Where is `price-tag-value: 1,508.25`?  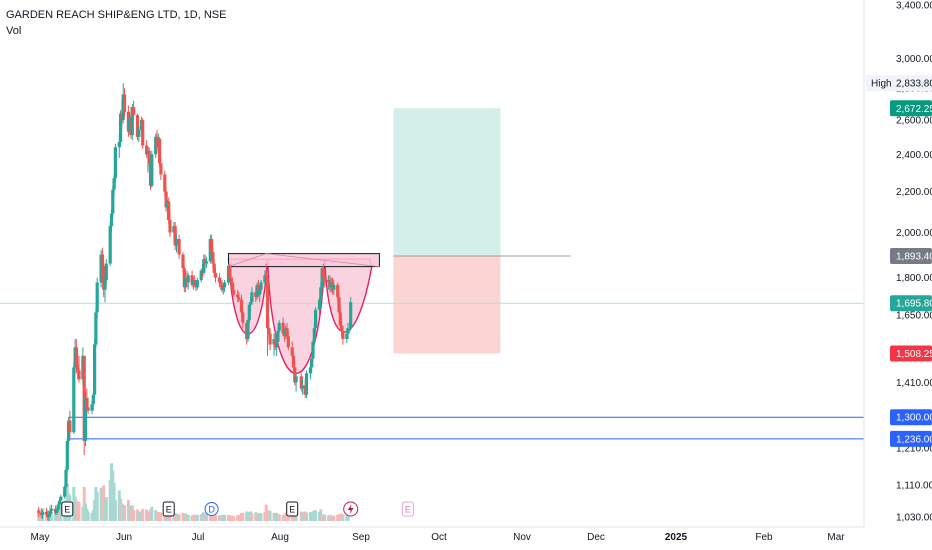
price-tag-value: 1,508.25 is located at coordinates (914, 354).